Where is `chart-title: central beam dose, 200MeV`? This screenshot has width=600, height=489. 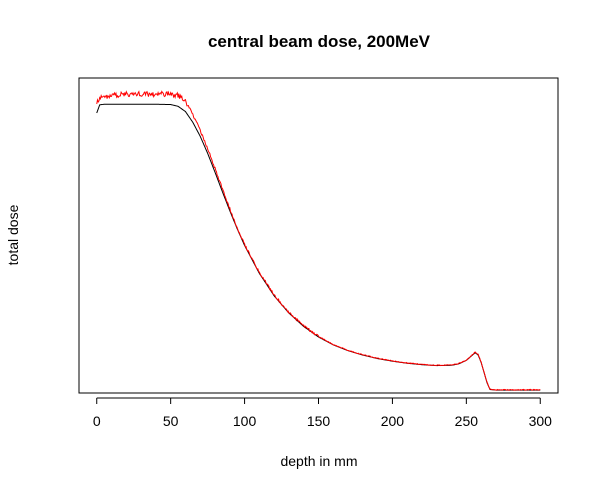
chart-title: central beam dose, 200MeV is located at coordinates (319, 41).